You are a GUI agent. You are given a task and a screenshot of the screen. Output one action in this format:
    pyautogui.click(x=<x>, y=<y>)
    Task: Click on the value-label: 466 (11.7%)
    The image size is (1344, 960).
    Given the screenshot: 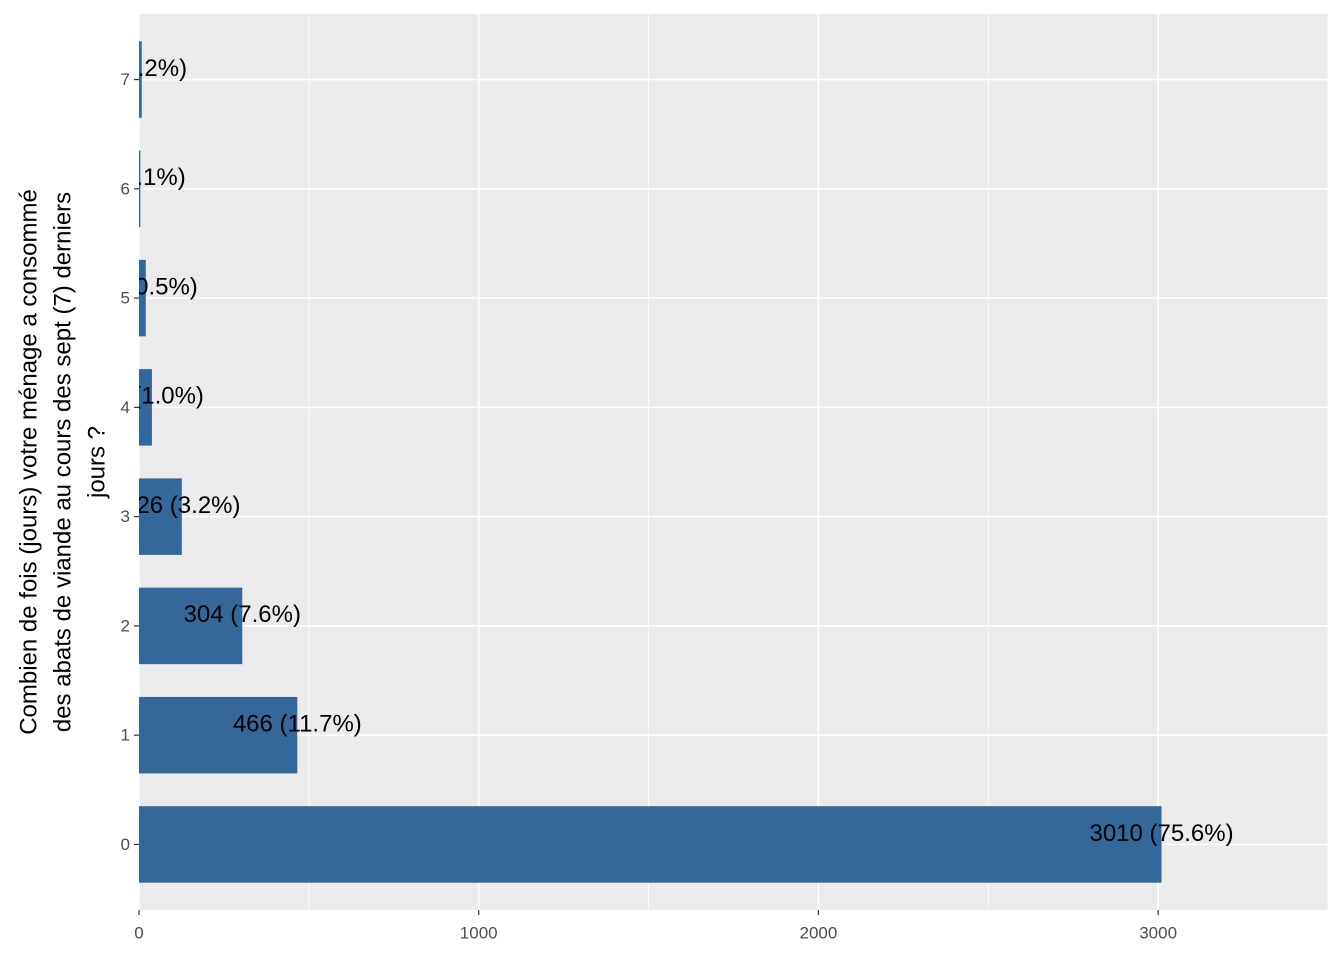 What is the action you would take?
    pyautogui.click(x=297, y=724)
    